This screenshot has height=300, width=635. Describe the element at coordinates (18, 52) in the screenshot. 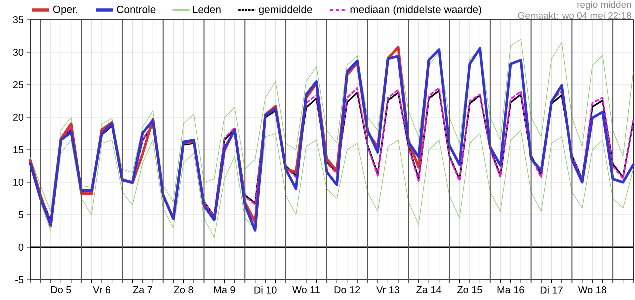

I see `y-tick-label: 30` at that location.